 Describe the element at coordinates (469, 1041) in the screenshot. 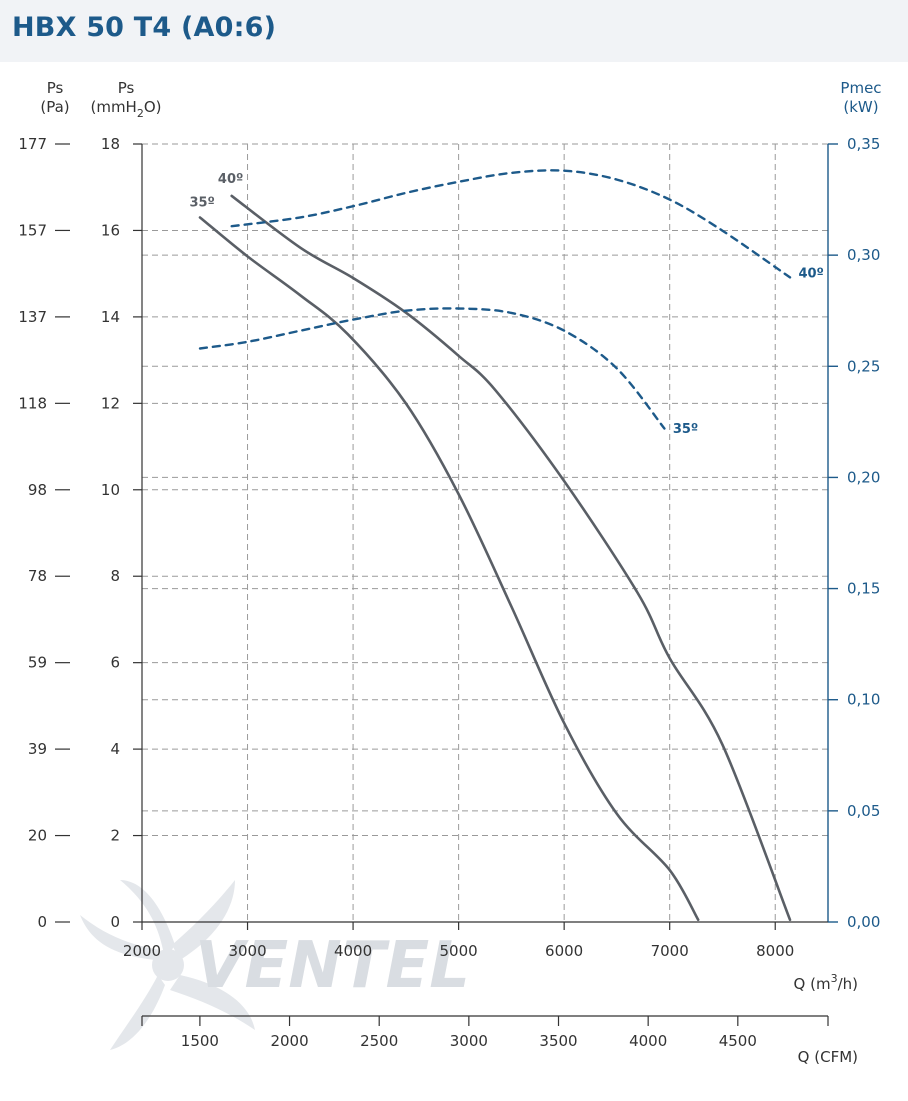

I see `x-secondary-tick-label: 3000` at that location.